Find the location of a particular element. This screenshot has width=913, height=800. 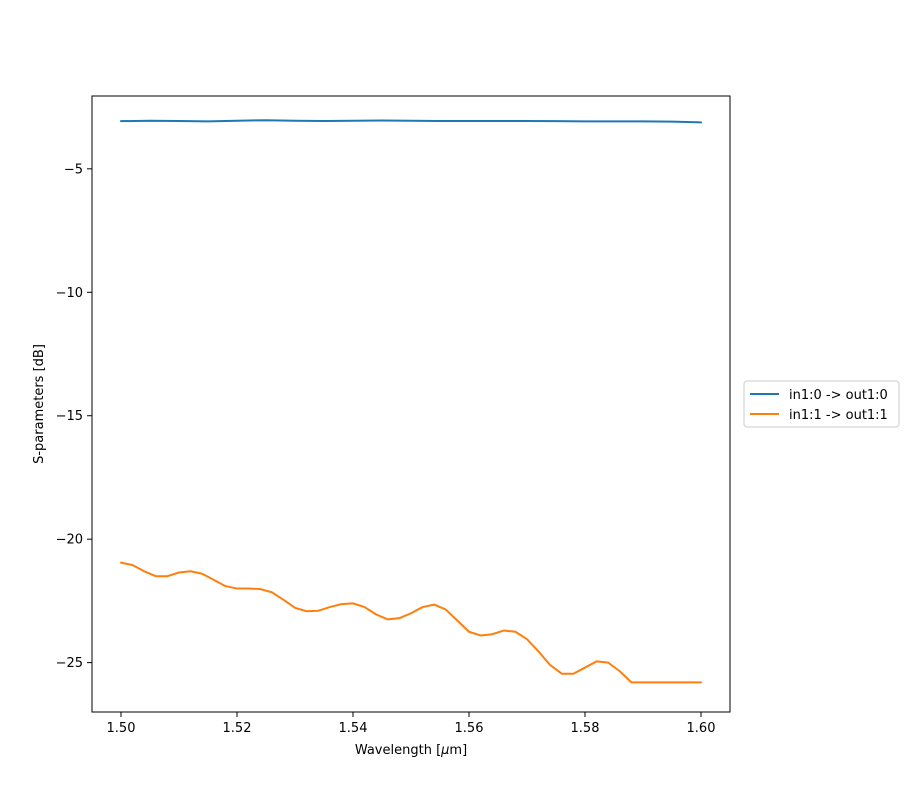

y-axis-label: S-parameters [dB] is located at coordinates (39, 404).